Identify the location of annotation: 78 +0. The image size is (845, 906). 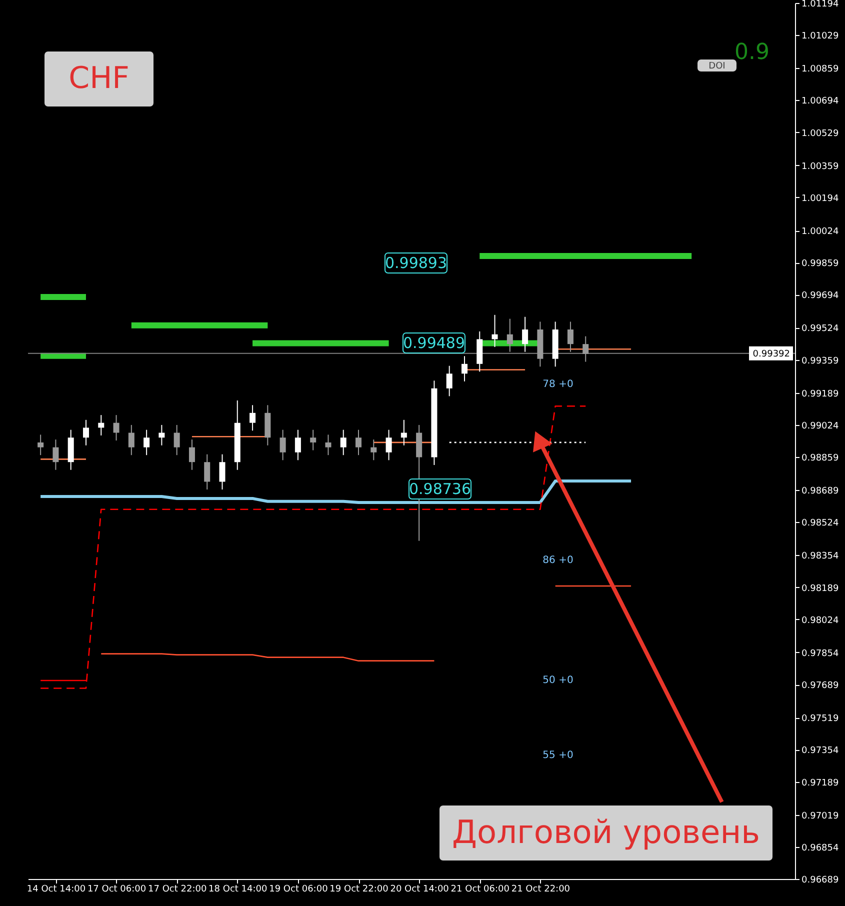
(558, 384).